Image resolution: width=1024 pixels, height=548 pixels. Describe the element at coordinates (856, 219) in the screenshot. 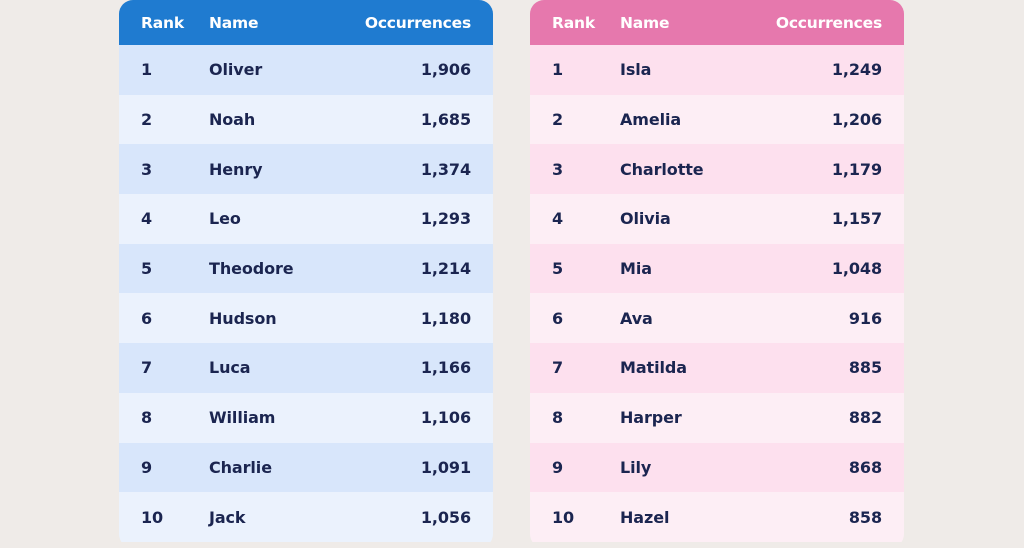

I see `occurrences-cell: 1,157` at that location.